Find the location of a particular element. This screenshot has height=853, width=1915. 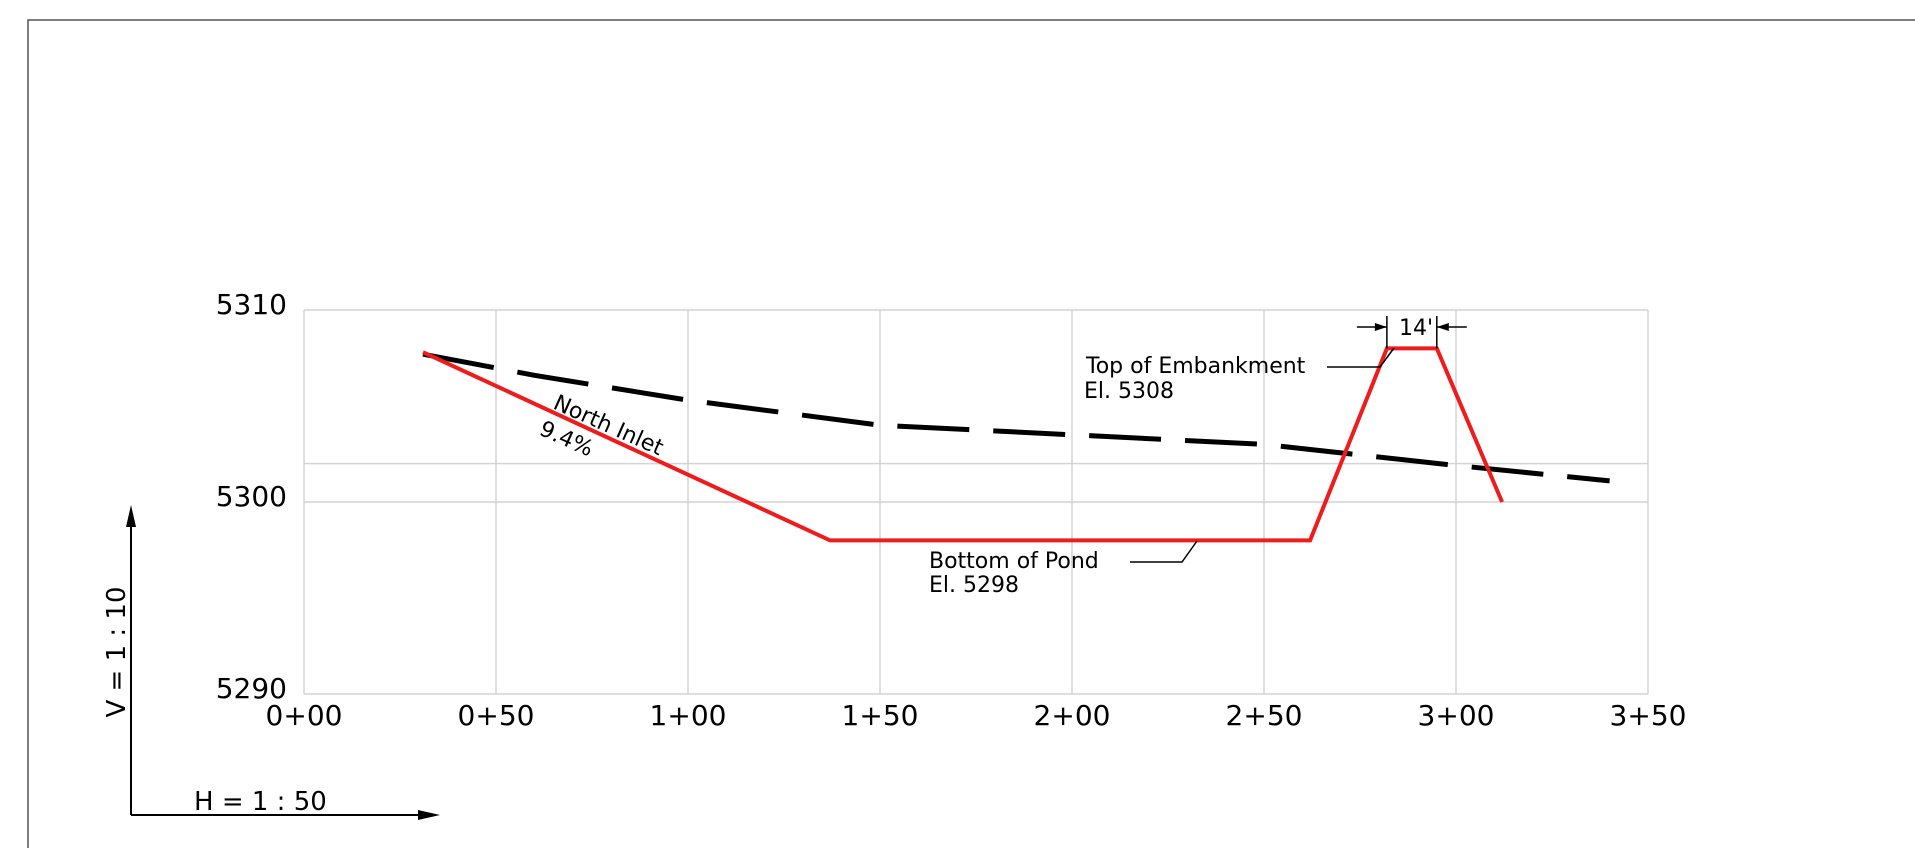

x-tick-label: 2+50 is located at coordinates (1264, 715).